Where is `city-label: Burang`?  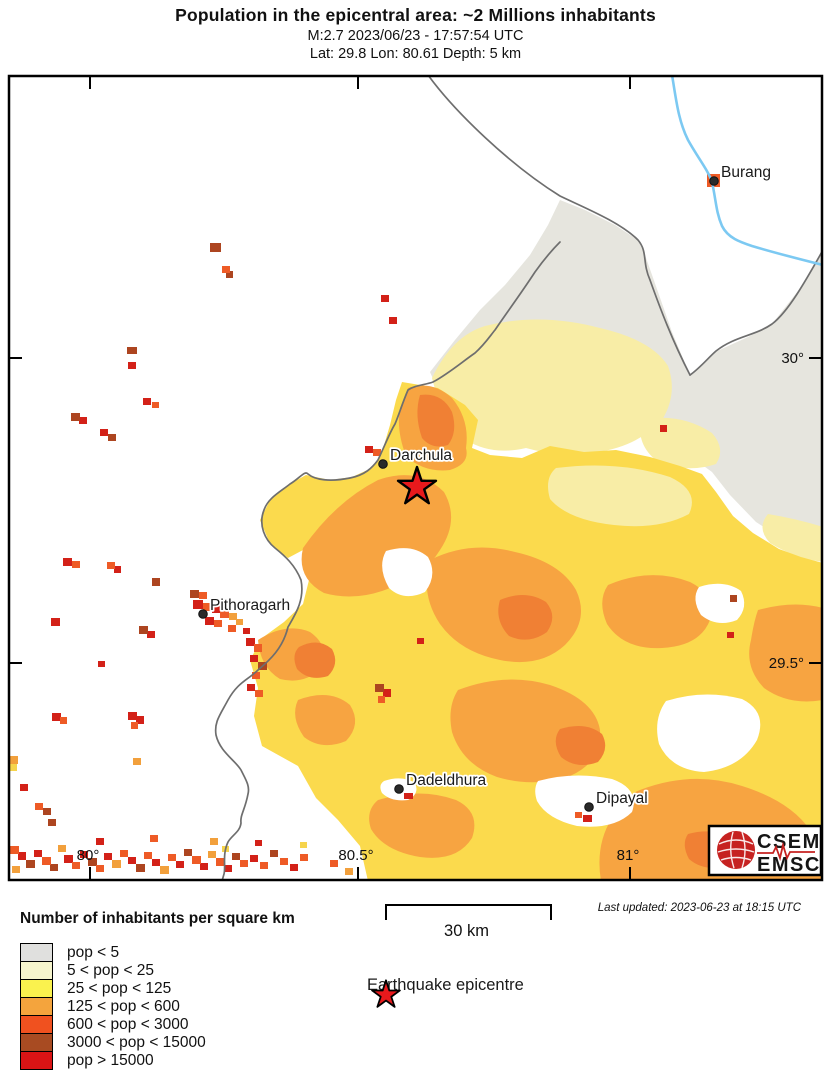
city-label: Burang is located at coordinates (746, 172).